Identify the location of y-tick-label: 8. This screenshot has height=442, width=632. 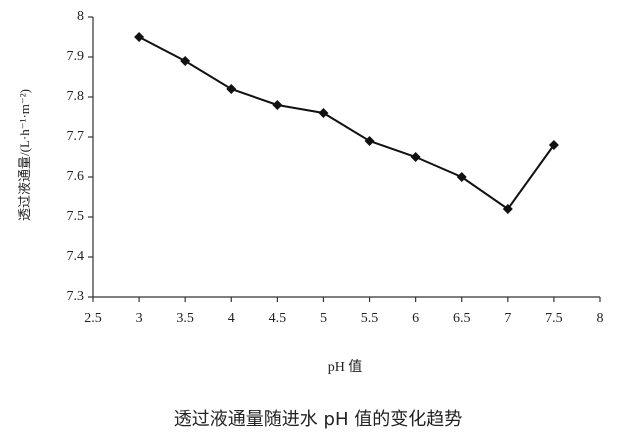
(80, 16).